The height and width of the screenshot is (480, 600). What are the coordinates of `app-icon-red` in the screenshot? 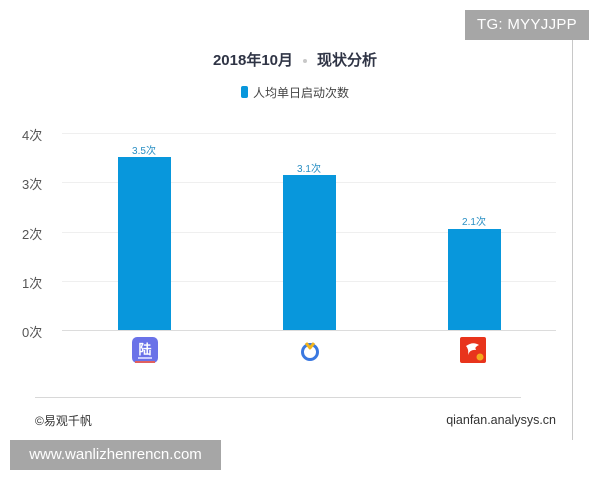 It's located at (473, 350).